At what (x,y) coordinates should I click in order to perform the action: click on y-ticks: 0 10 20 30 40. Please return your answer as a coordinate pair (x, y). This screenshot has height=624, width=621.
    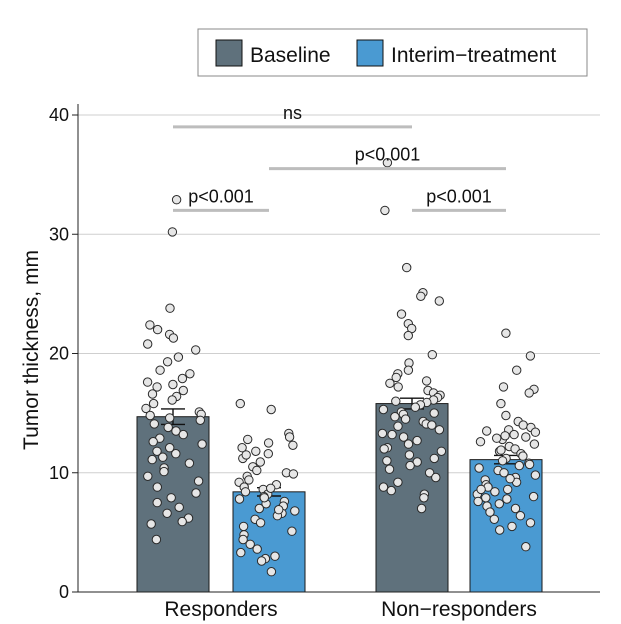
    Looking at the image, I should click on (63, 353).